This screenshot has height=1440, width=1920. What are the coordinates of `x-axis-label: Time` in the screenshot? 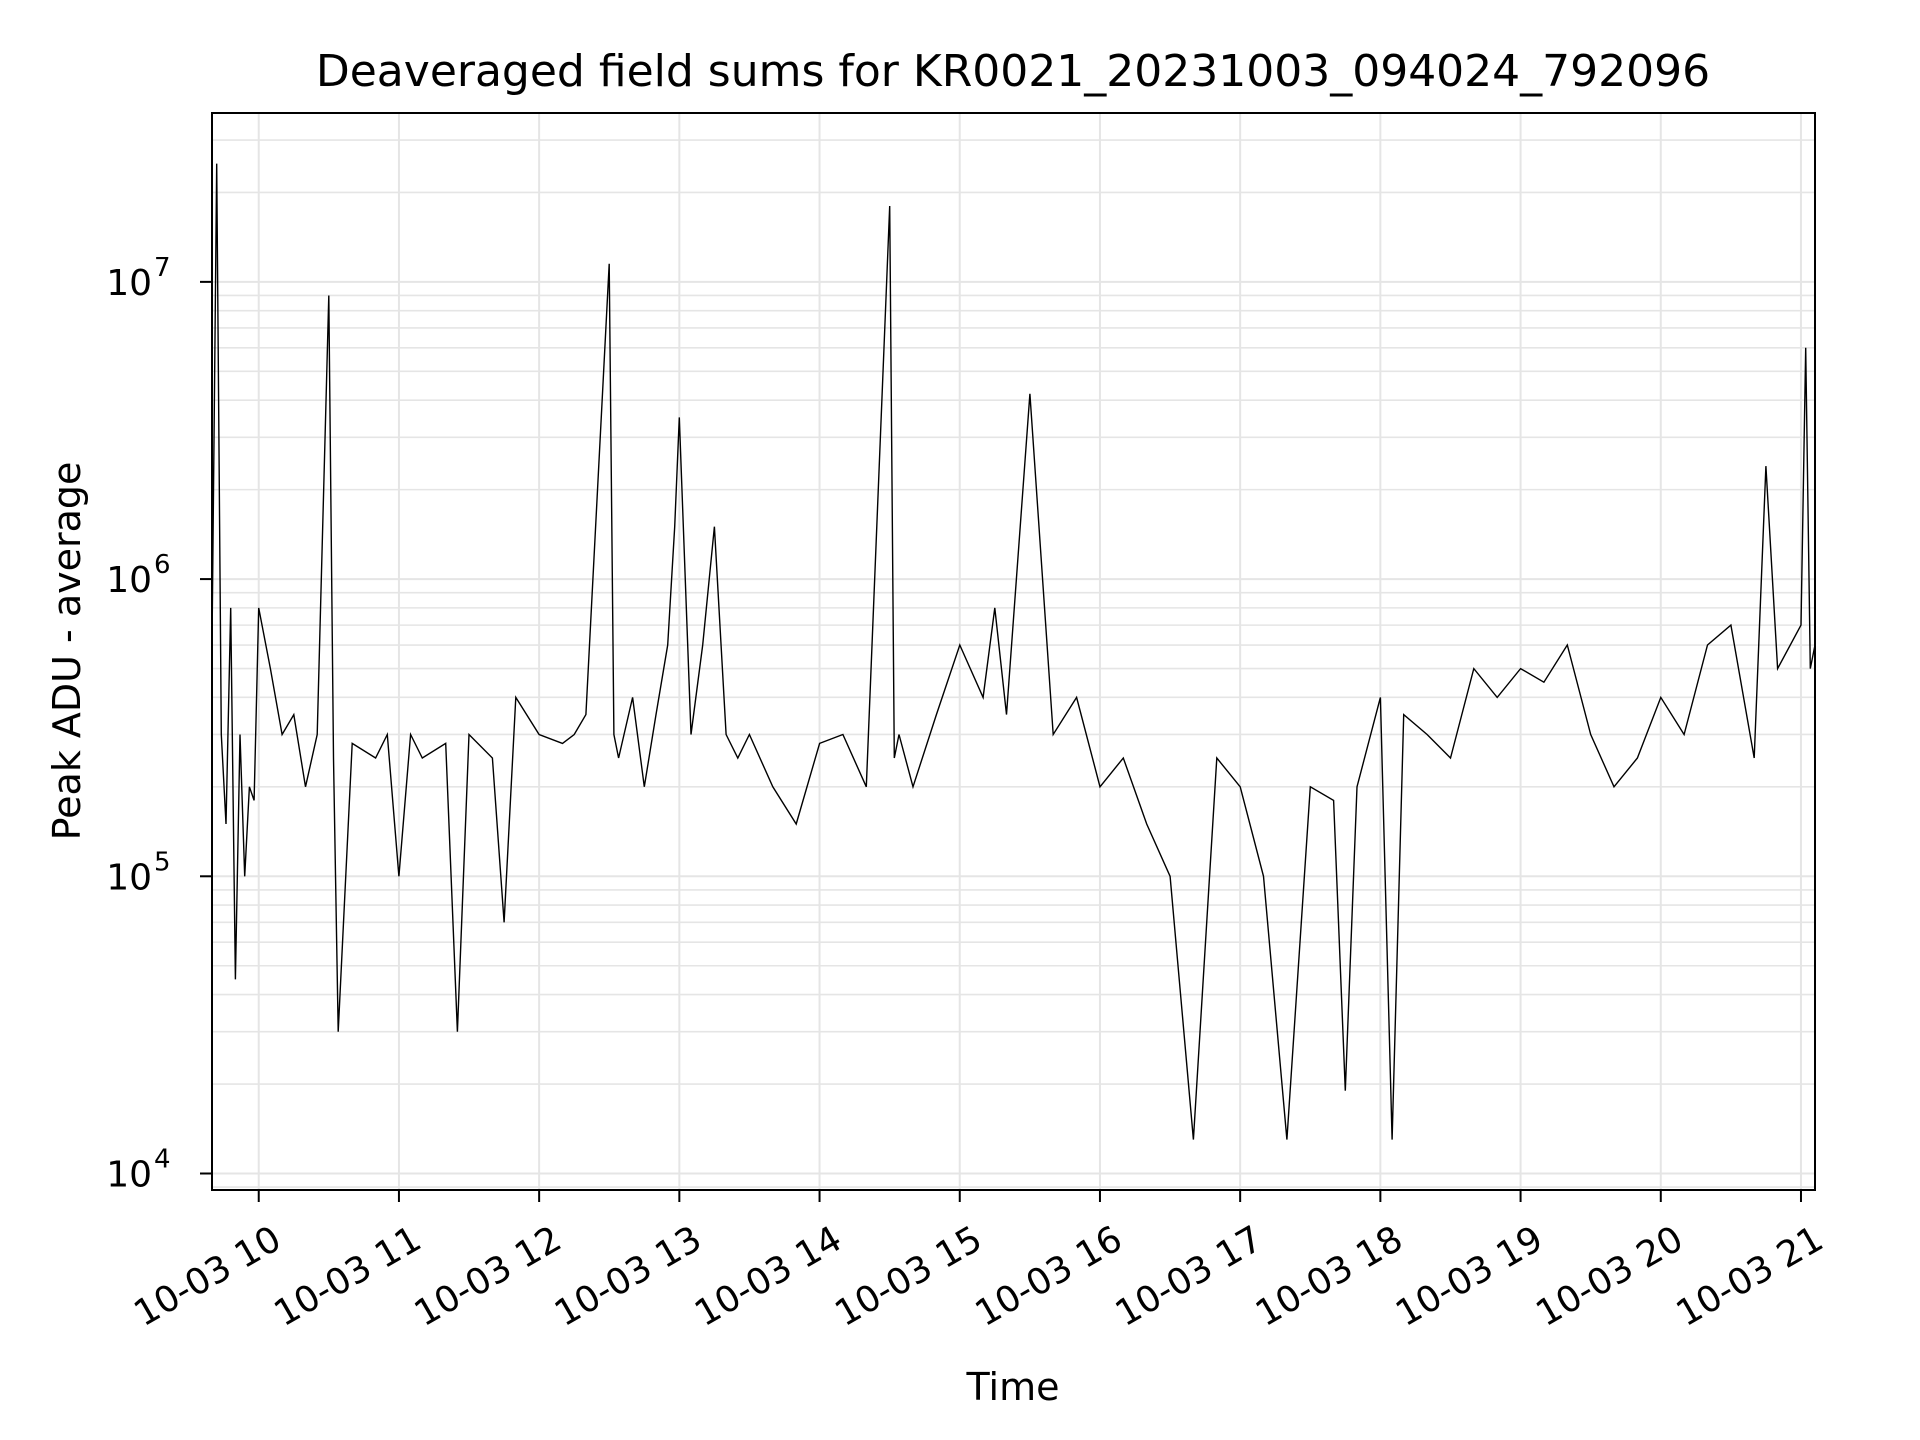 It's located at (1013, 1387).